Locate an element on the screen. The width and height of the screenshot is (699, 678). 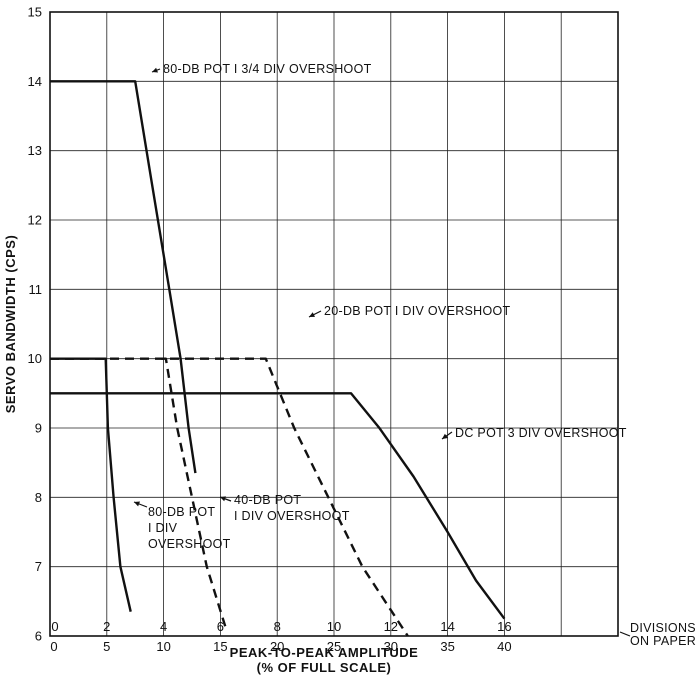
x-axis-title: PEAK-TO-PEAK AMPLITUDE is located at coordinates (324, 652).